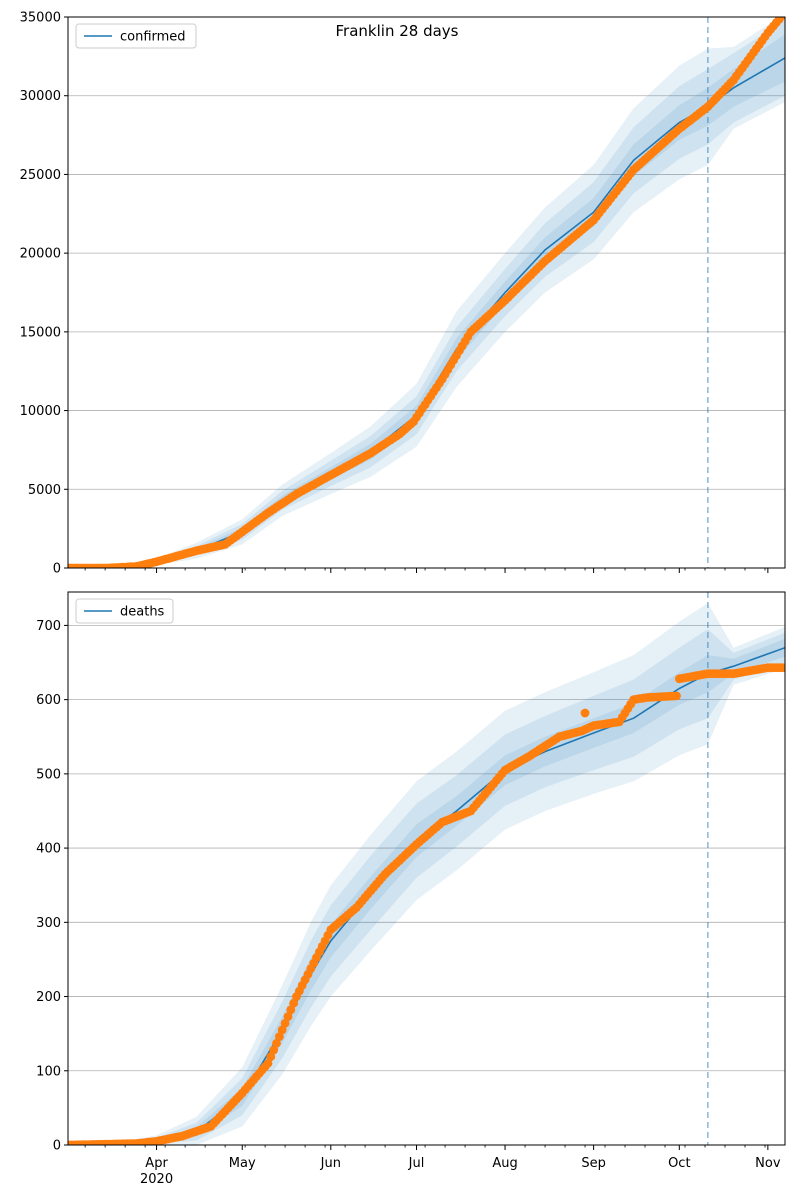 Image resolution: width=800 pixels, height=1200 pixels. What do you see at coordinates (593, 1163) in the screenshot?
I see `x-tick-label: Sep` at bounding box center [593, 1163].